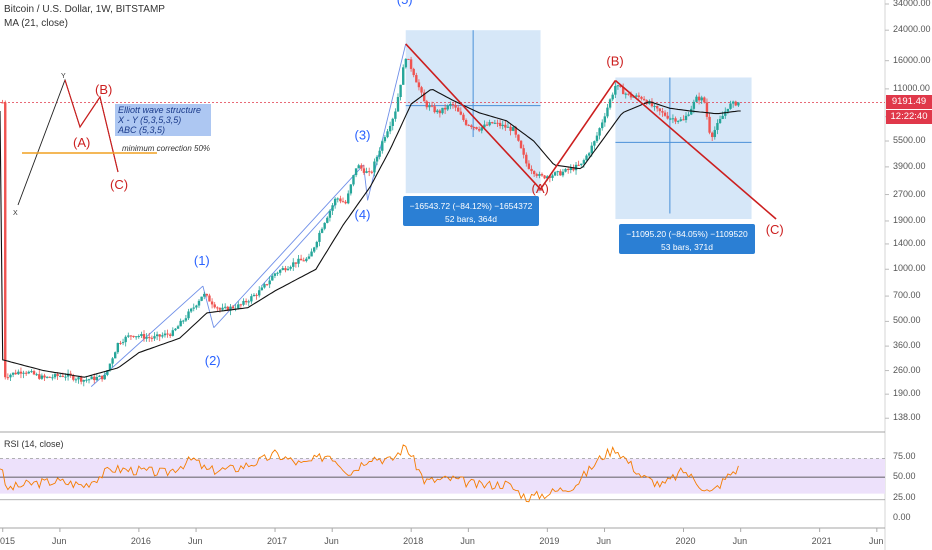 The width and height of the screenshot is (932, 550). I want to click on x-tick-label: 2020, so click(685, 541).